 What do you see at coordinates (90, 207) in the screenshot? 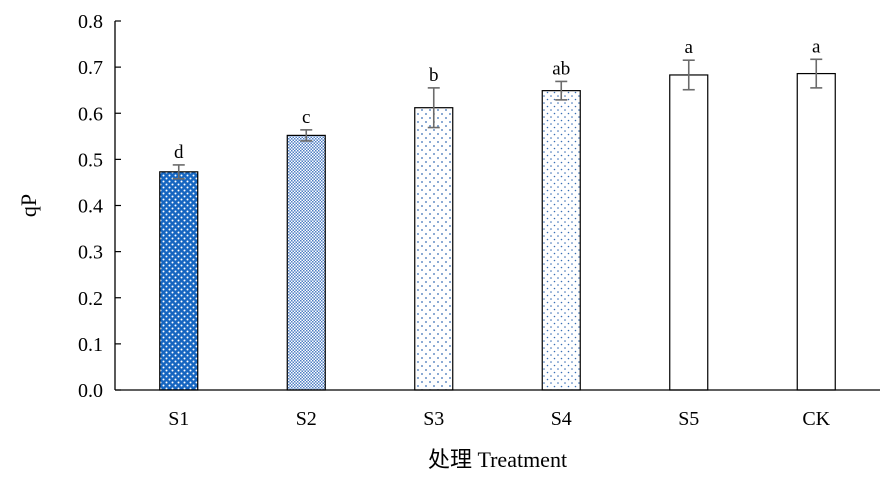
I see `y-tick-label: 0.4` at bounding box center [90, 207].